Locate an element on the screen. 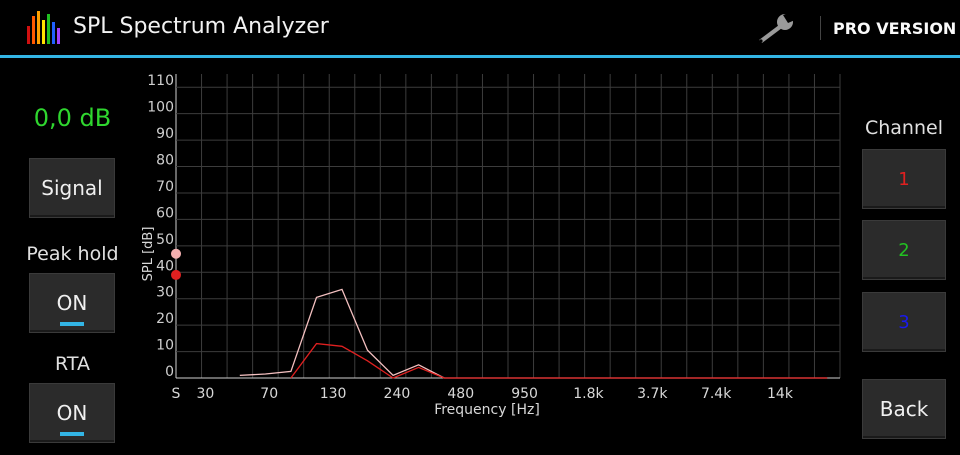 Image resolution: width=960 pixels, height=455 pixels. x-tick-label: S is located at coordinates (176, 394).